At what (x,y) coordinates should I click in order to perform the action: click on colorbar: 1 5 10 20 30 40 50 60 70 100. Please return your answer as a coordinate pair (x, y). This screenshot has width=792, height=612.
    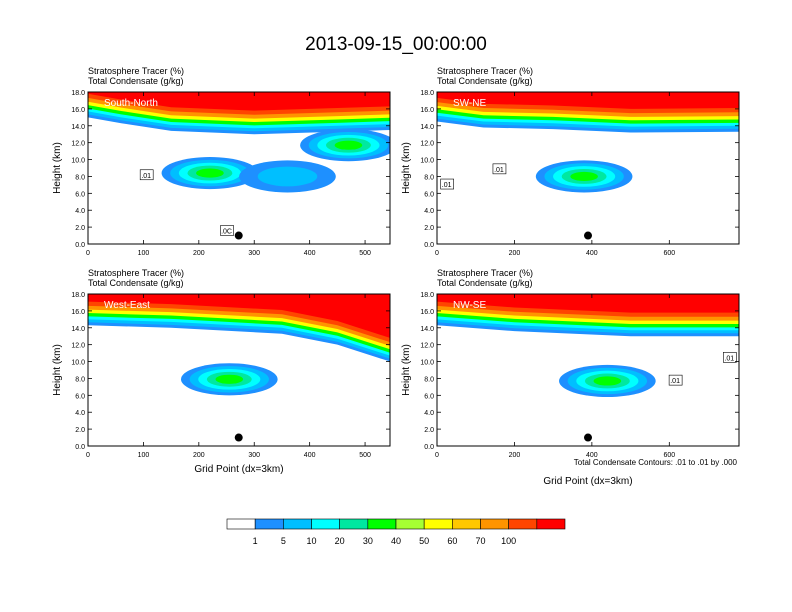
    Looking at the image, I should click on (396, 532).